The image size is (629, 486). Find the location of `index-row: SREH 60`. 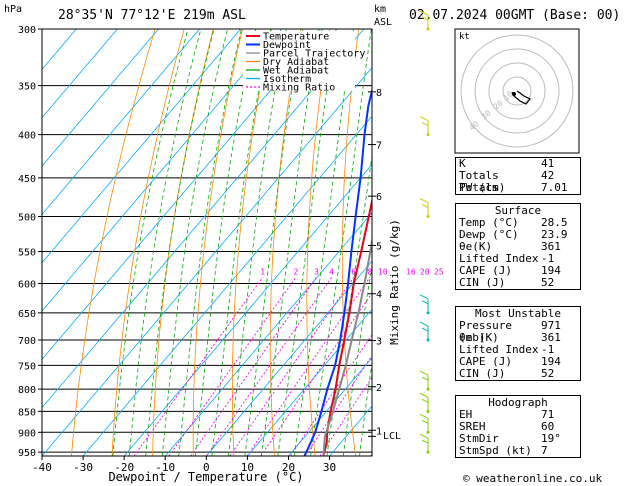

index-row: SREH 60 is located at coordinates (507, 426).